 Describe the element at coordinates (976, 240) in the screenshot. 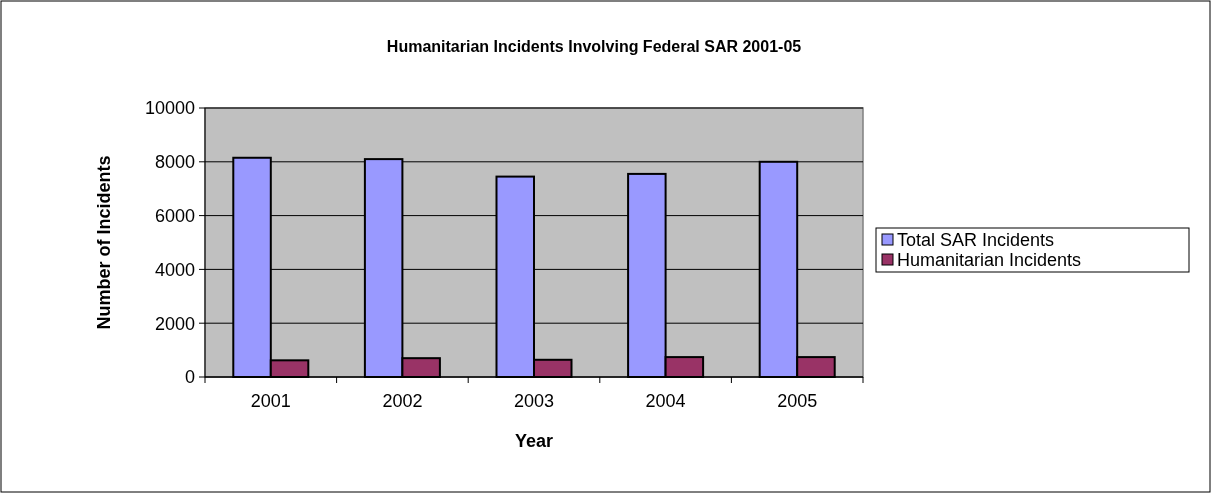

I see `legend-label: Total SAR Incidents` at that location.